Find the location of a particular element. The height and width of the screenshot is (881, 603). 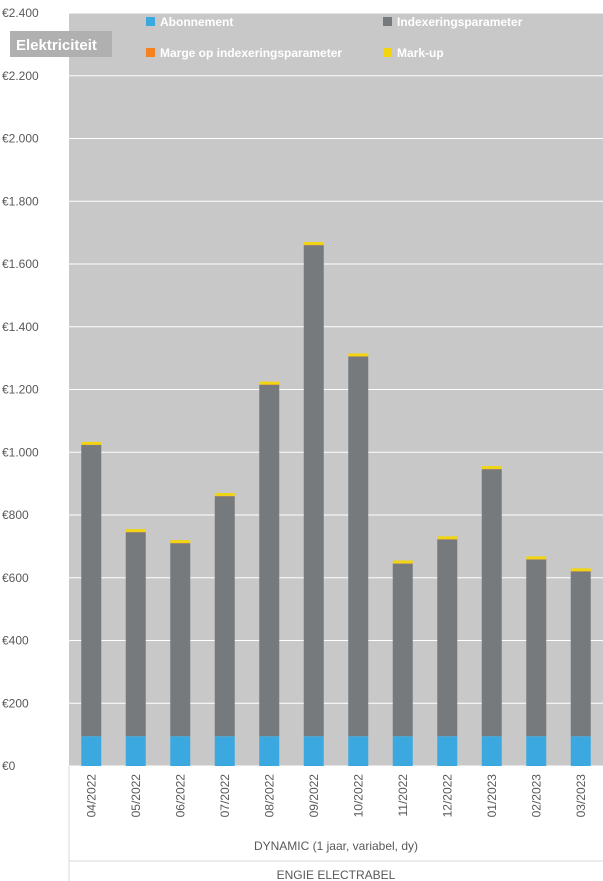

y-tick-label: €1.600 is located at coordinates (20, 264).